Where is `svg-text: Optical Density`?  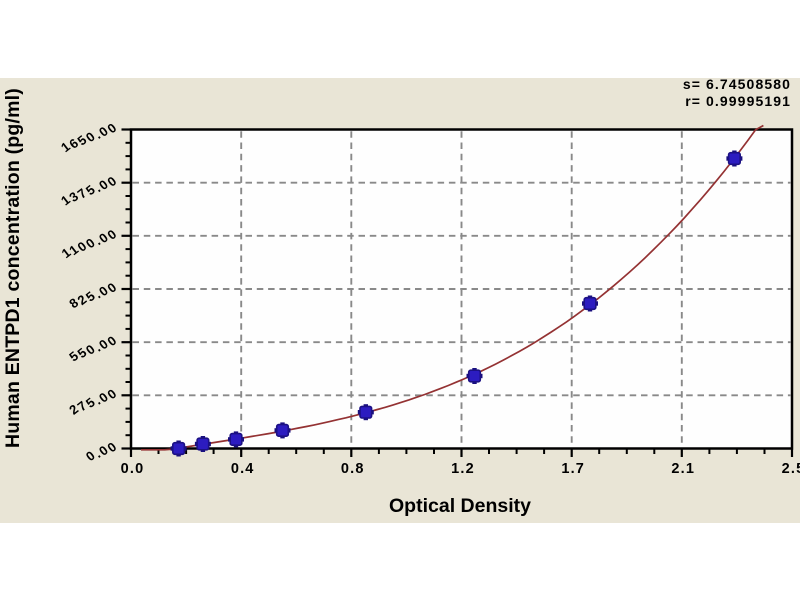
svg-text: Optical Density is located at coordinates (460, 506).